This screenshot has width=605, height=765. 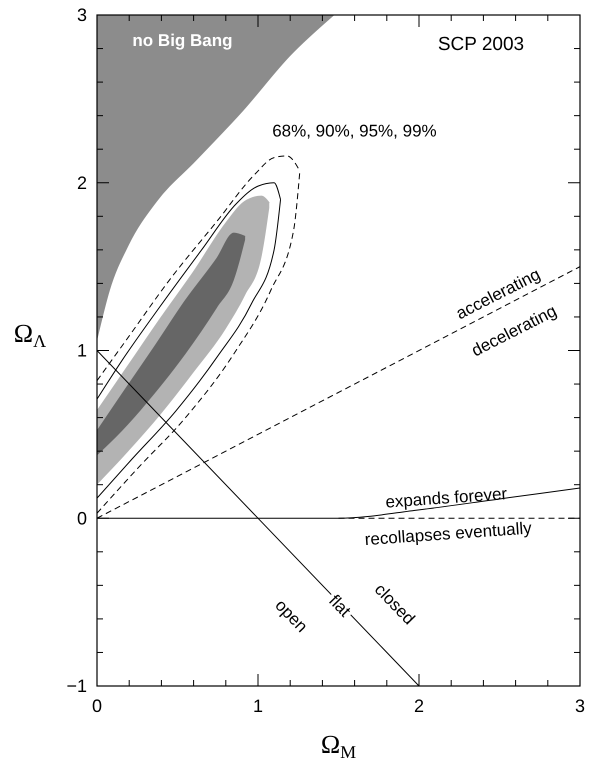 What do you see at coordinates (446, 498) in the screenshot?
I see `annotation: expands forever` at bounding box center [446, 498].